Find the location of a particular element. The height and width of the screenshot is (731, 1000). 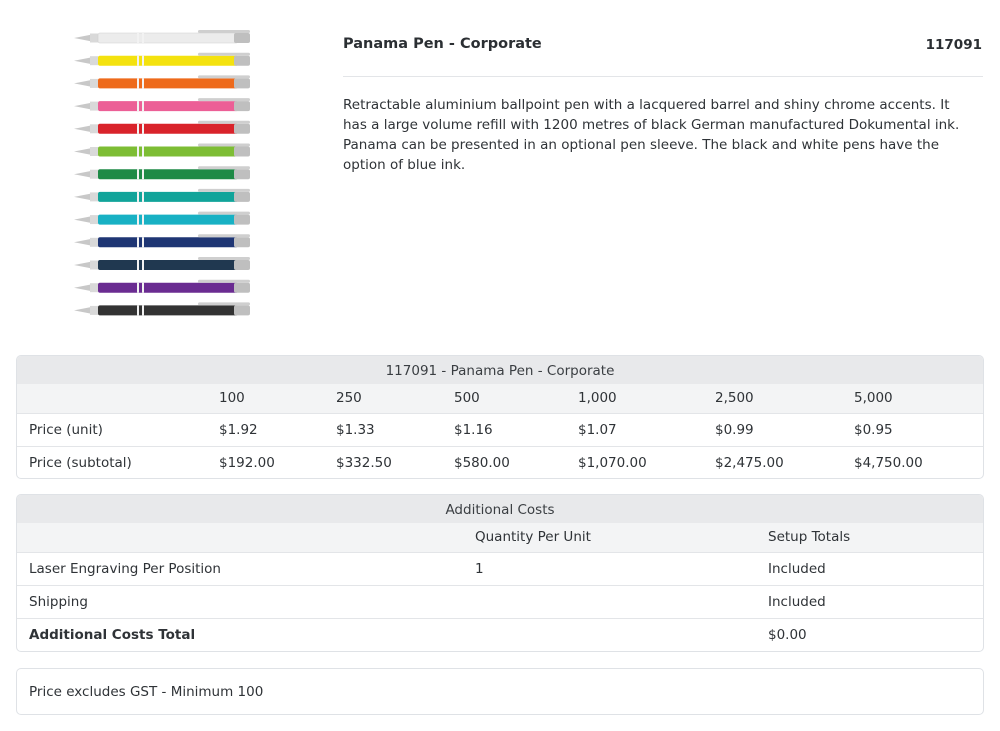

subtotal-cell: $192.00 is located at coordinates (247, 463).